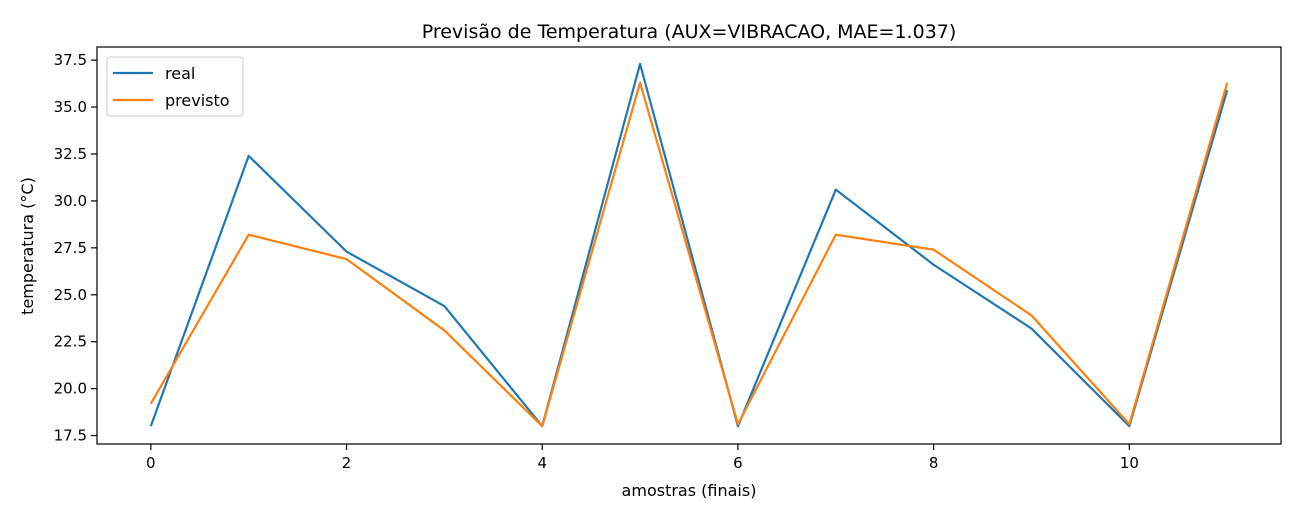 The height and width of the screenshot is (520, 1300). Describe the element at coordinates (347, 463) in the screenshot. I see `x-tick-label: 2` at that location.